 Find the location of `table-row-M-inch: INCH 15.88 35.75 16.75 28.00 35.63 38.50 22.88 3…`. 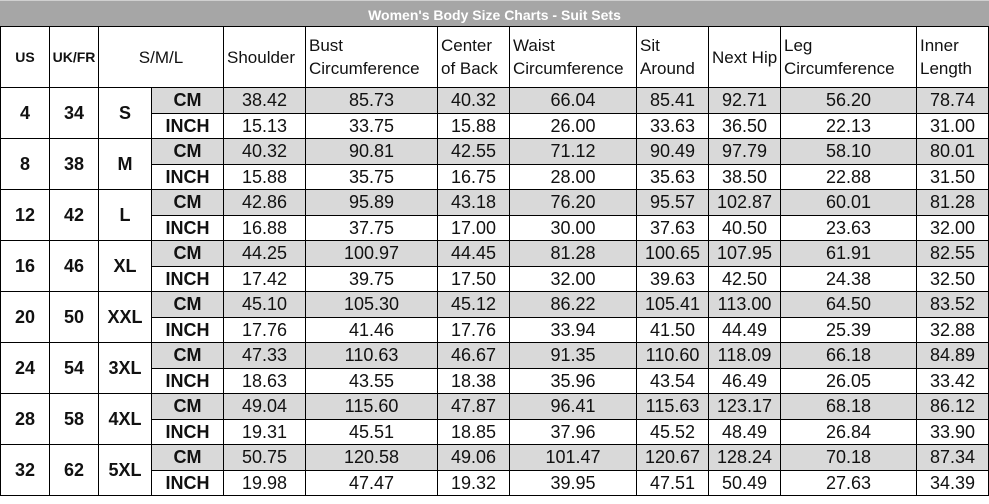

table-row-M-inch: INCH 15.88 35.75 16.75 28.00 35.63 38.50 22.88 3… is located at coordinates (495, 176).